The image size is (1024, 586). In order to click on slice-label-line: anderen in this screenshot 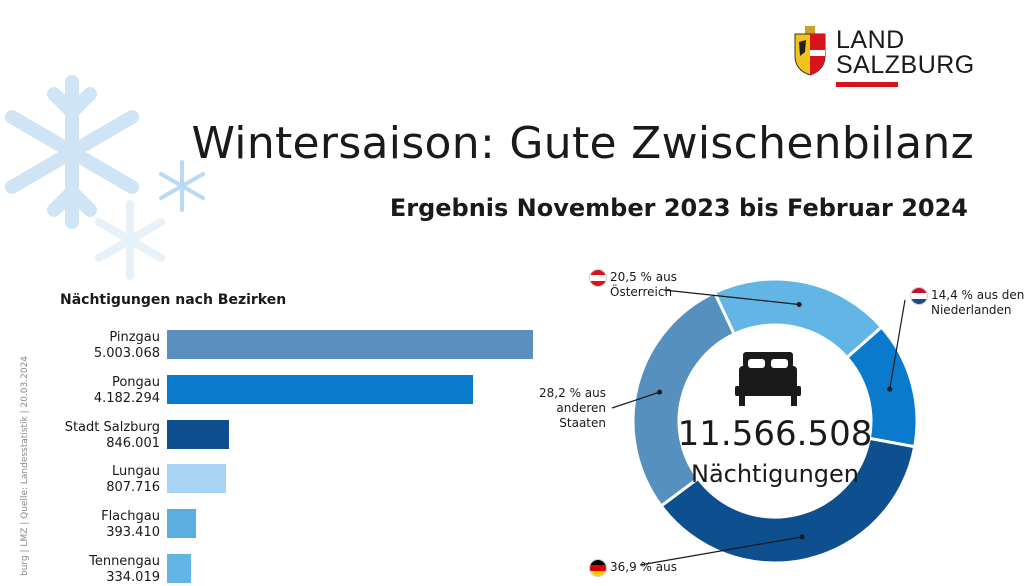, I will do `click(581, 408)`.